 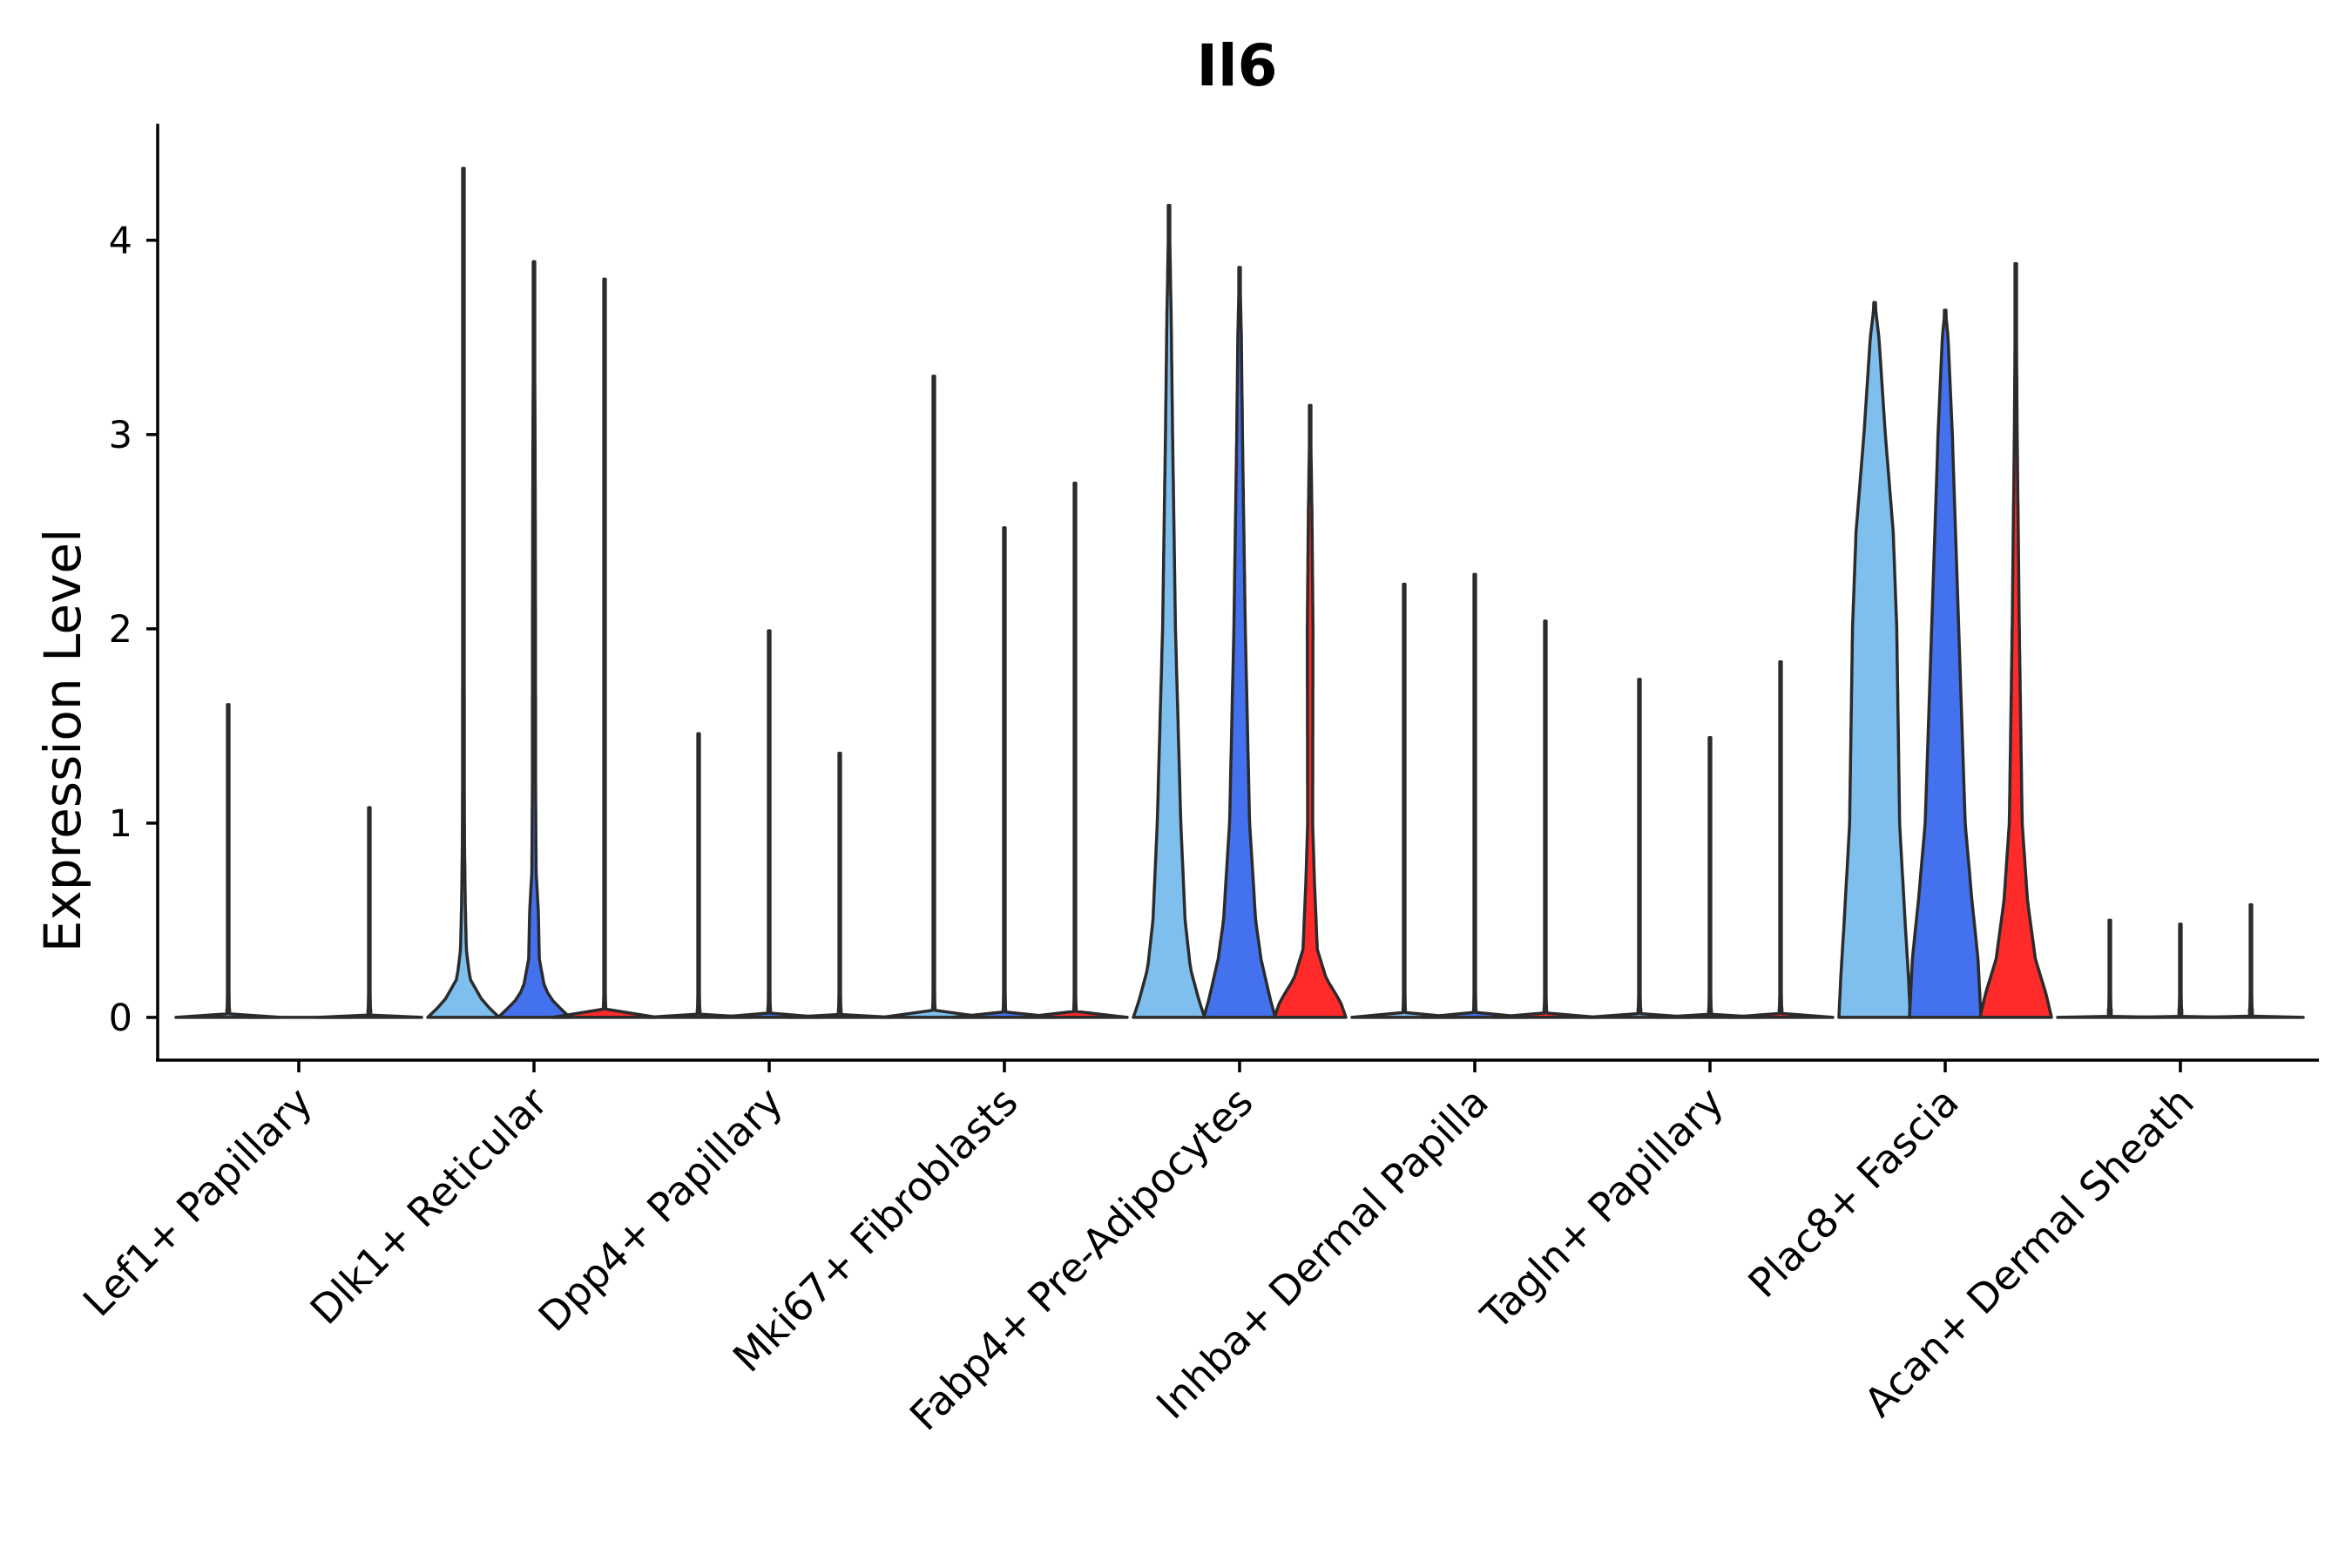 What do you see at coordinates (120, 630) in the screenshot?
I see `y-tick-label: 2` at bounding box center [120, 630].